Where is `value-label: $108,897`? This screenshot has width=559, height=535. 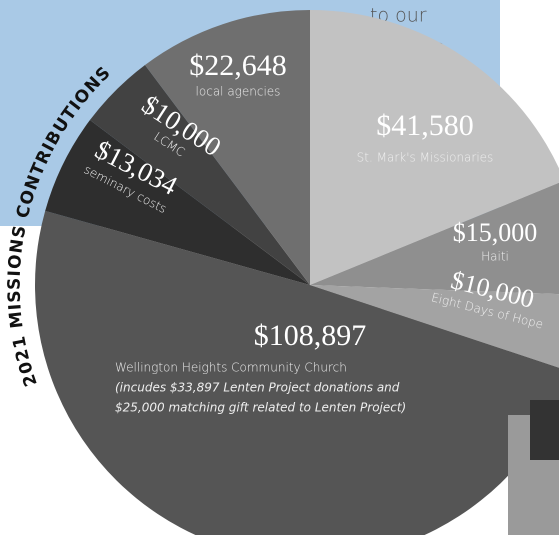
value-label: $108,897 is located at coordinates (310, 335).